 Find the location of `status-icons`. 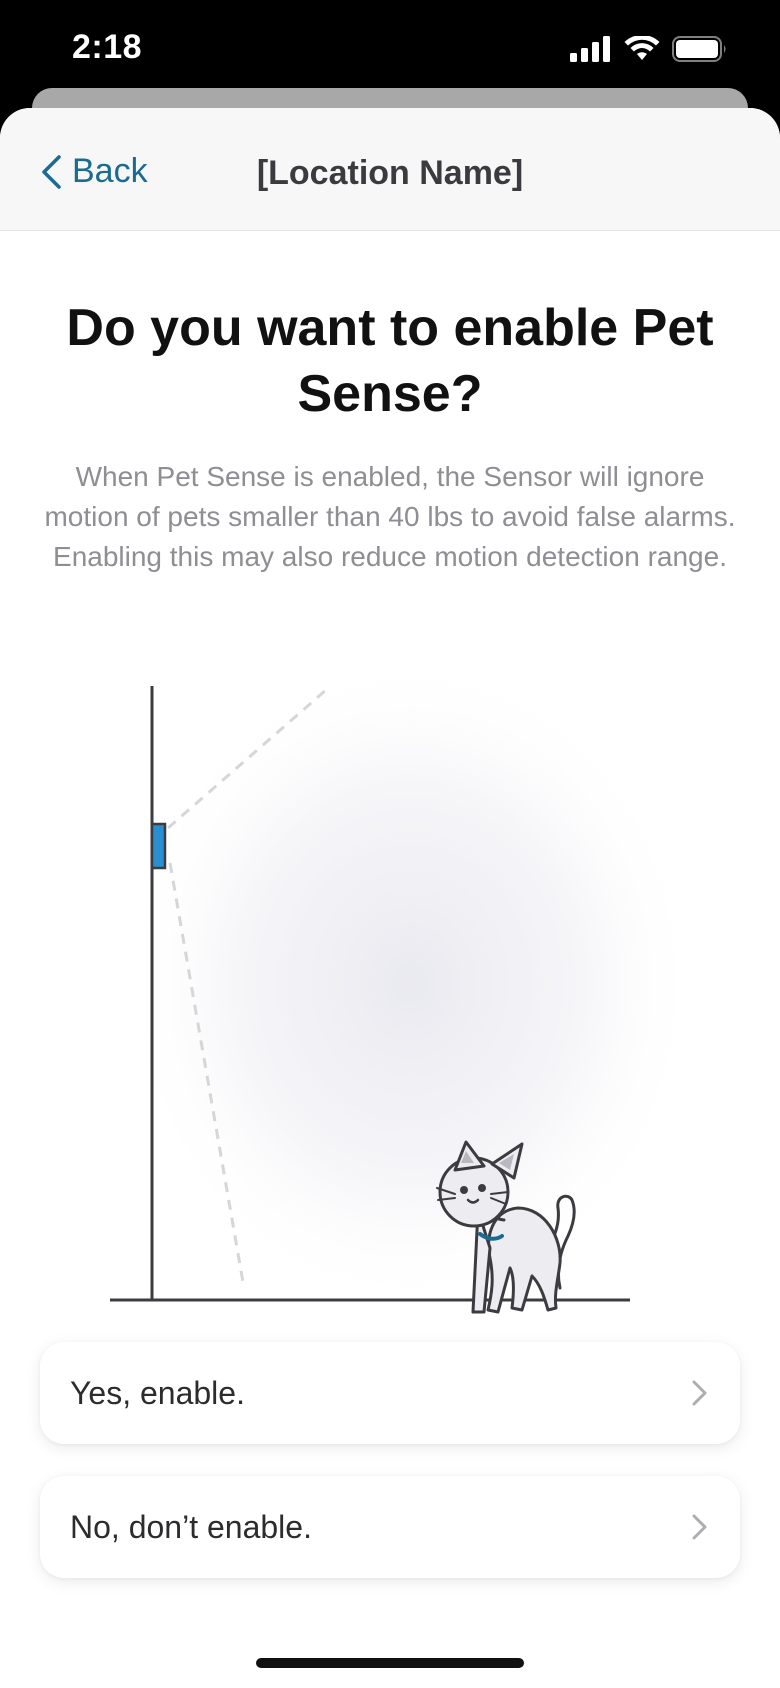

status-icons is located at coordinates (649, 49).